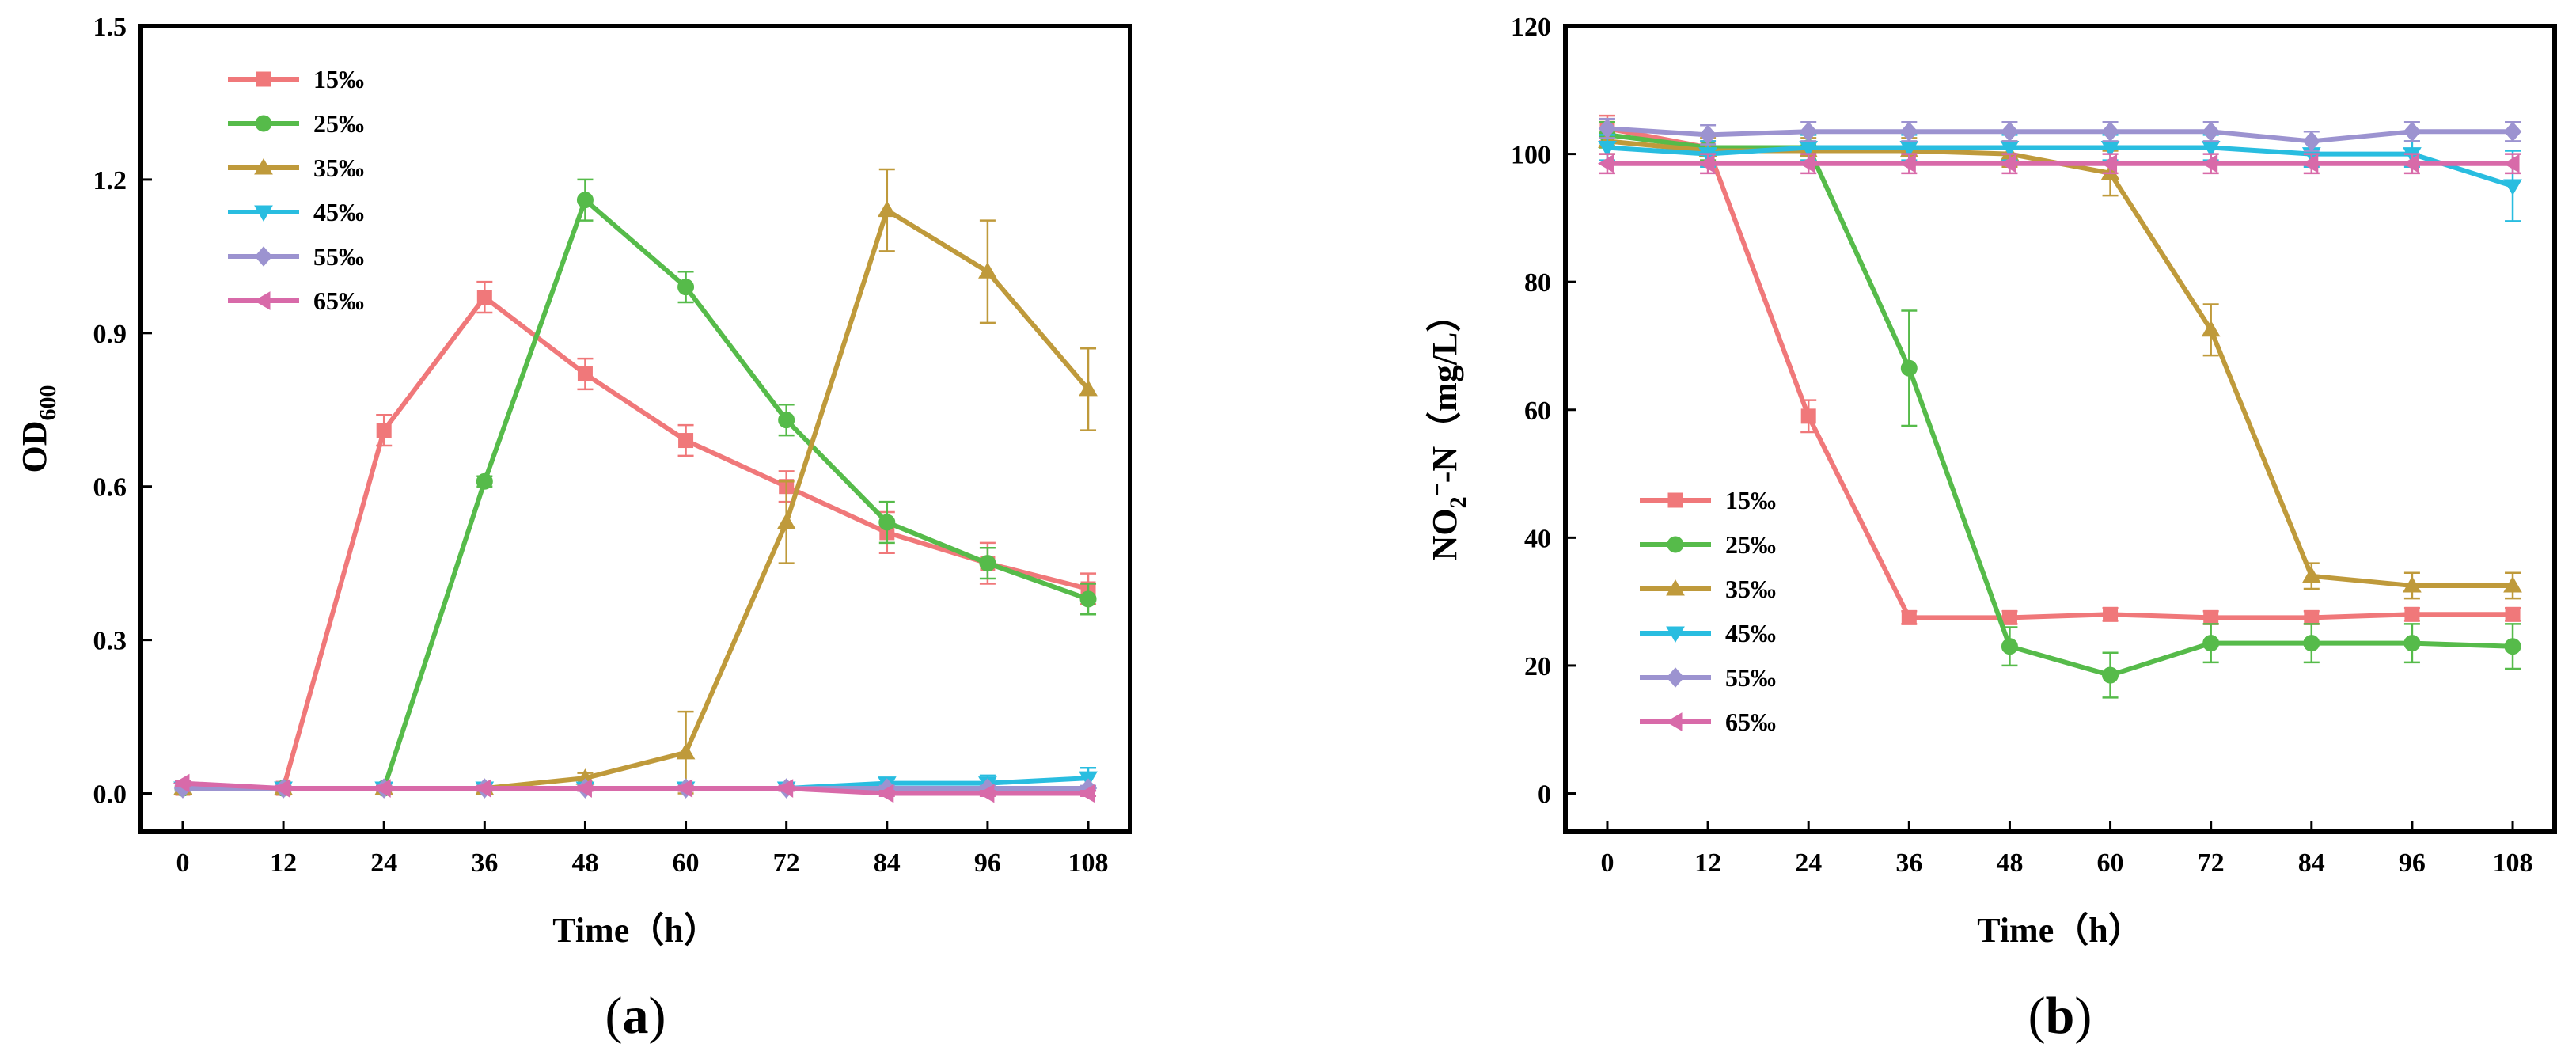 This screenshot has height=1055, width=2576. I want to click on panel-b-y-axis-title: NO2−-N（mg/L）, so click(1448, 429).